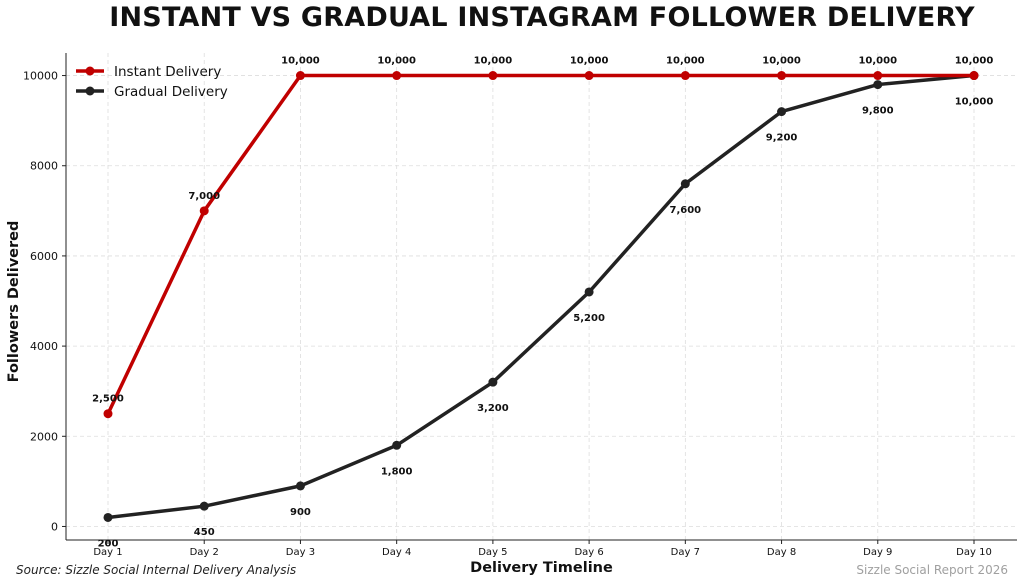 This screenshot has width=1024, height=584. I want to click on data-label: 2,500, so click(108, 399).